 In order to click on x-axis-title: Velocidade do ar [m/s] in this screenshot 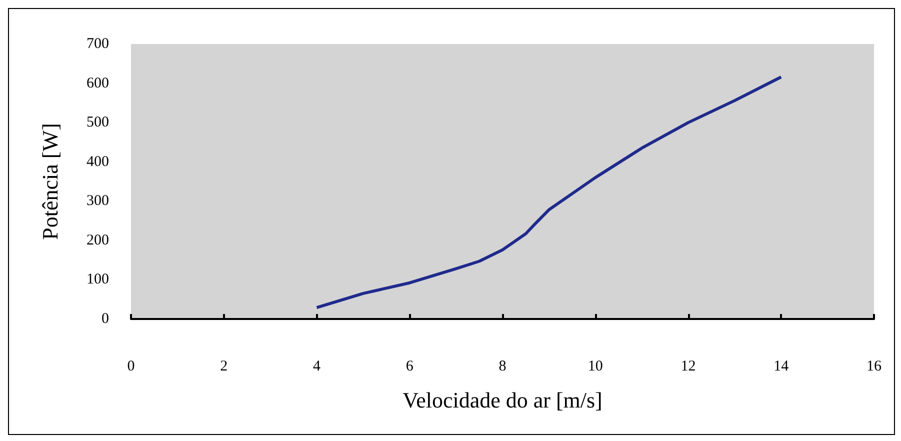, I will do `click(502, 400)`.